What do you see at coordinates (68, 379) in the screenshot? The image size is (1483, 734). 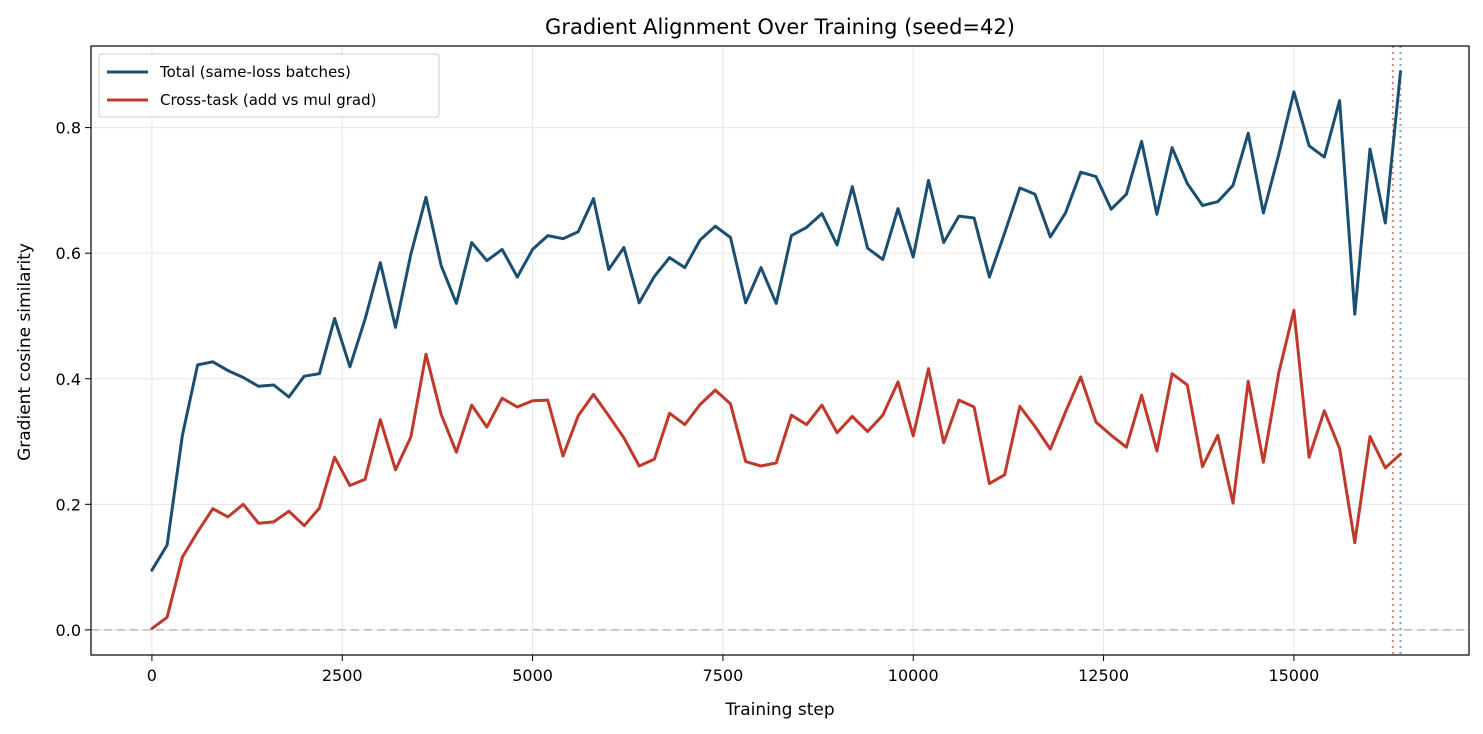 I see `y-tick-label: 0.4` at bounding box center [68, 379].